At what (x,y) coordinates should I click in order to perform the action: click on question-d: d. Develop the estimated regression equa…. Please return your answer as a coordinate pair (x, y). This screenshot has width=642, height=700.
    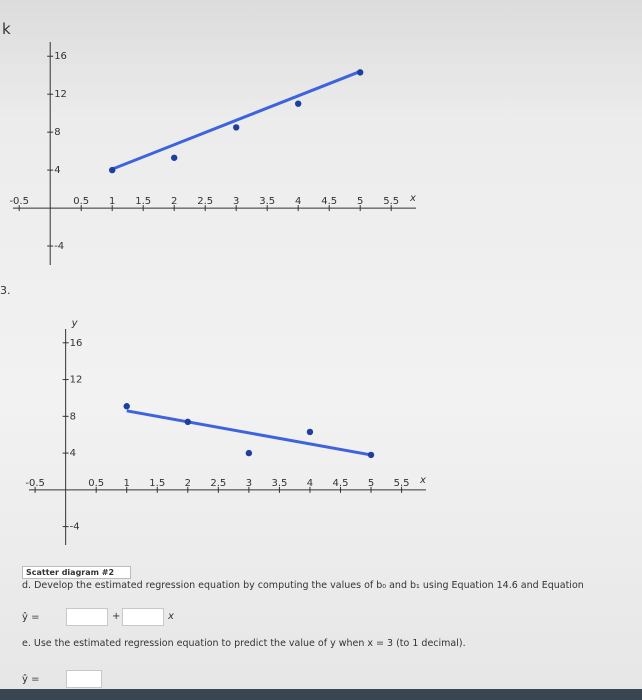
    Looking at the image, I should click on (303, 585).